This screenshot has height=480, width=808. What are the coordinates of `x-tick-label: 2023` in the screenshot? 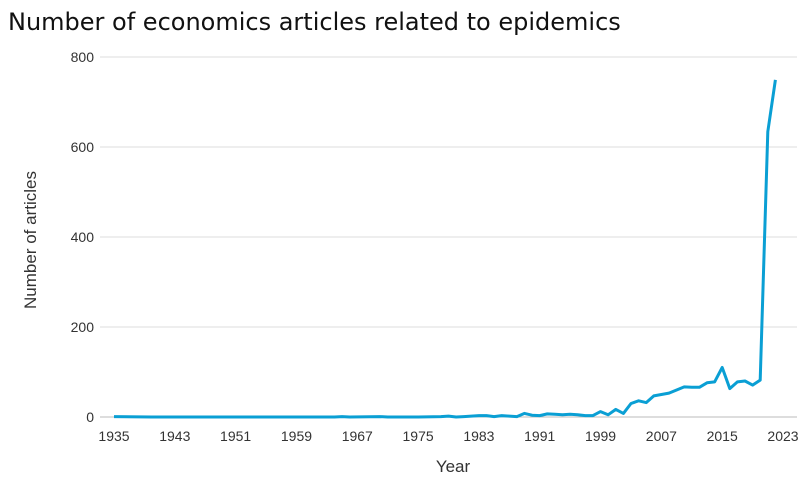 It's located at (782, 436).